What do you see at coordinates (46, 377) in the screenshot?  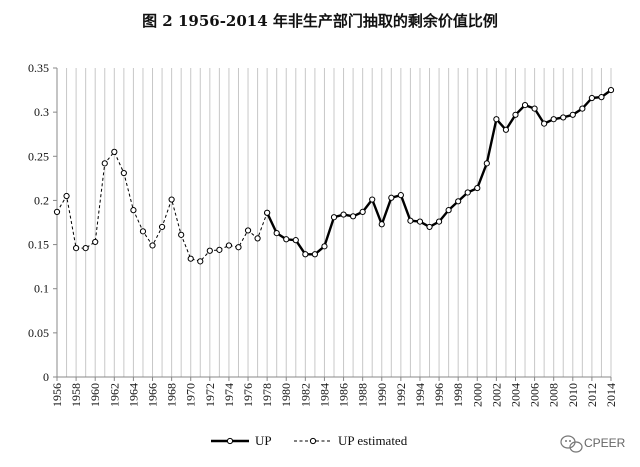 I see `y-tick-label: 0` at bounding box center [46, 377].